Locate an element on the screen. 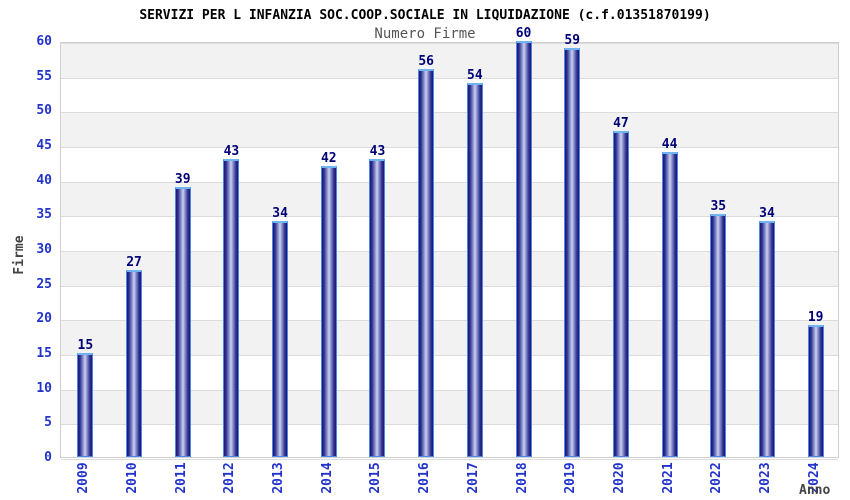 Image resolution: width=850 pixels, height=500 pixels. bar-value-label: 59 is located at coordinates (572, 40).